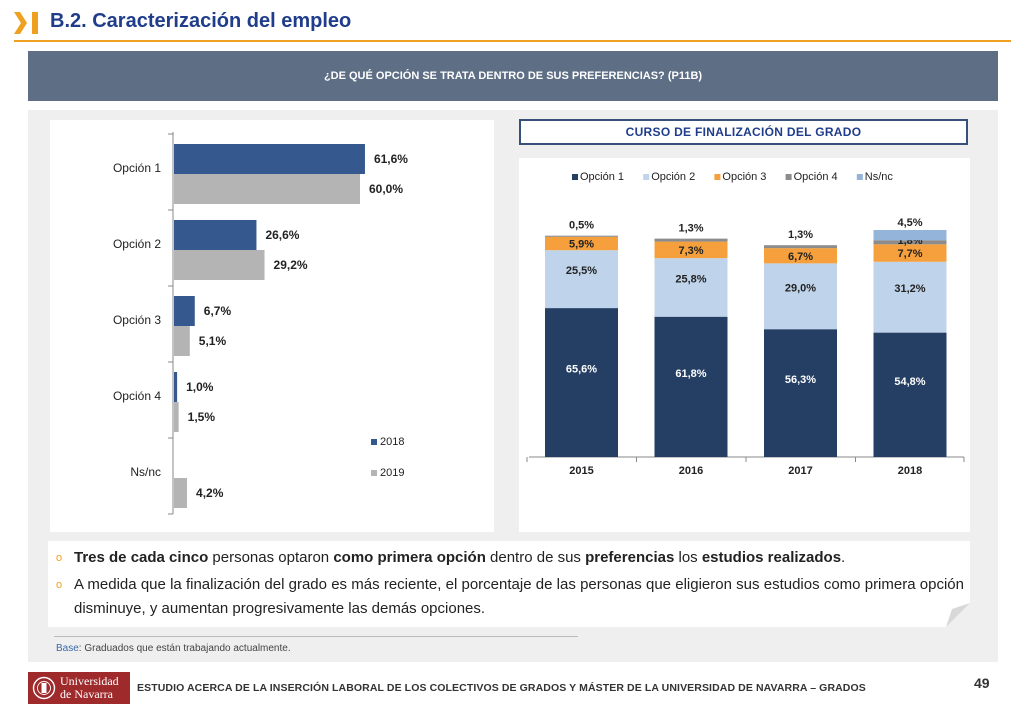  I want to click on data-label: 1,0%, so click(200, 387).